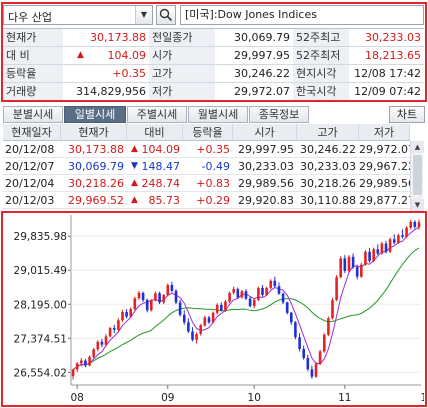 This screenshot has height=408, width=428. I want to click on quote-value: 29,997.95, so click(254, 55).